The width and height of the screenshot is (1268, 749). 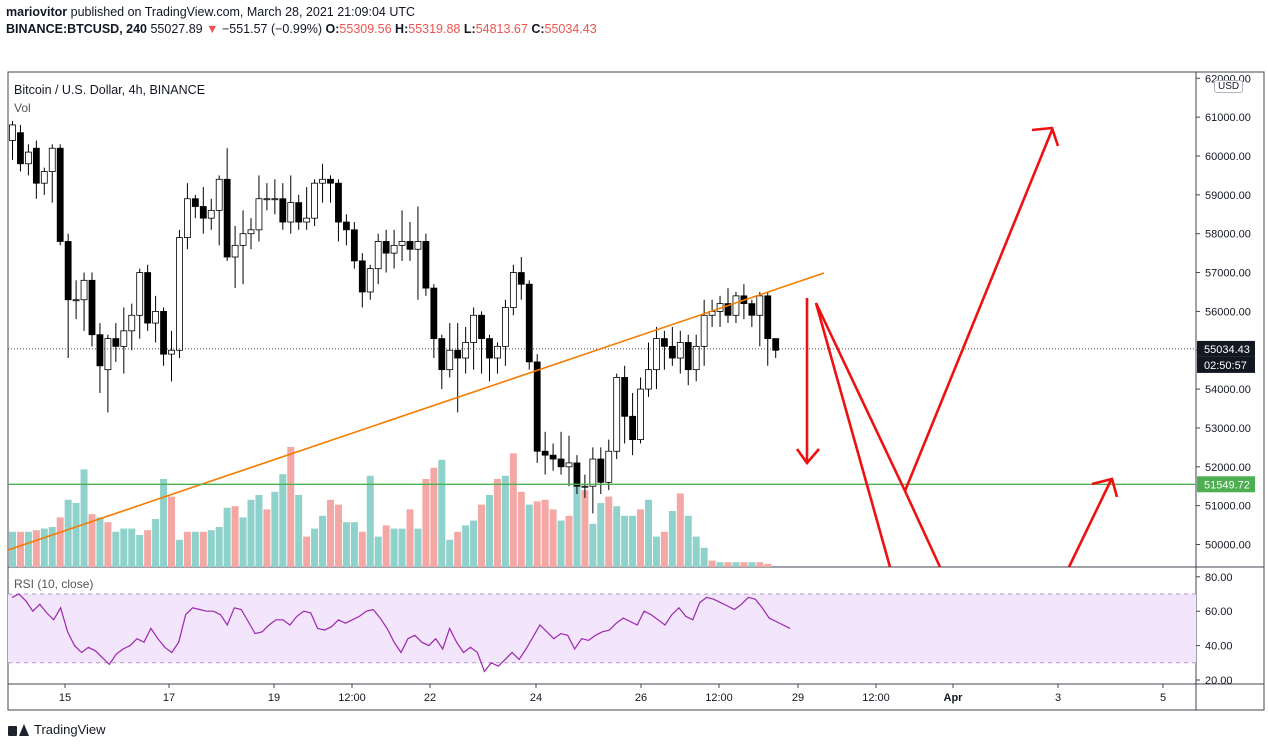 What do you see at coordinates (1226, 364) in the screenshot?
I see `countdown-tag` at bounding box center [1226, 364].